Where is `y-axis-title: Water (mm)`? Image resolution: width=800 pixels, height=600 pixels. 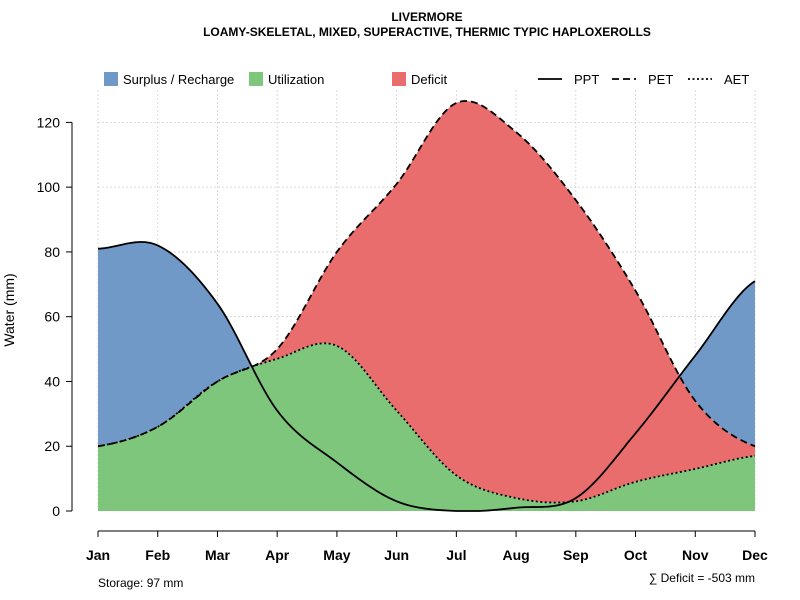 y-axis-title: Water (mm) is located at coordinates (9, 309).